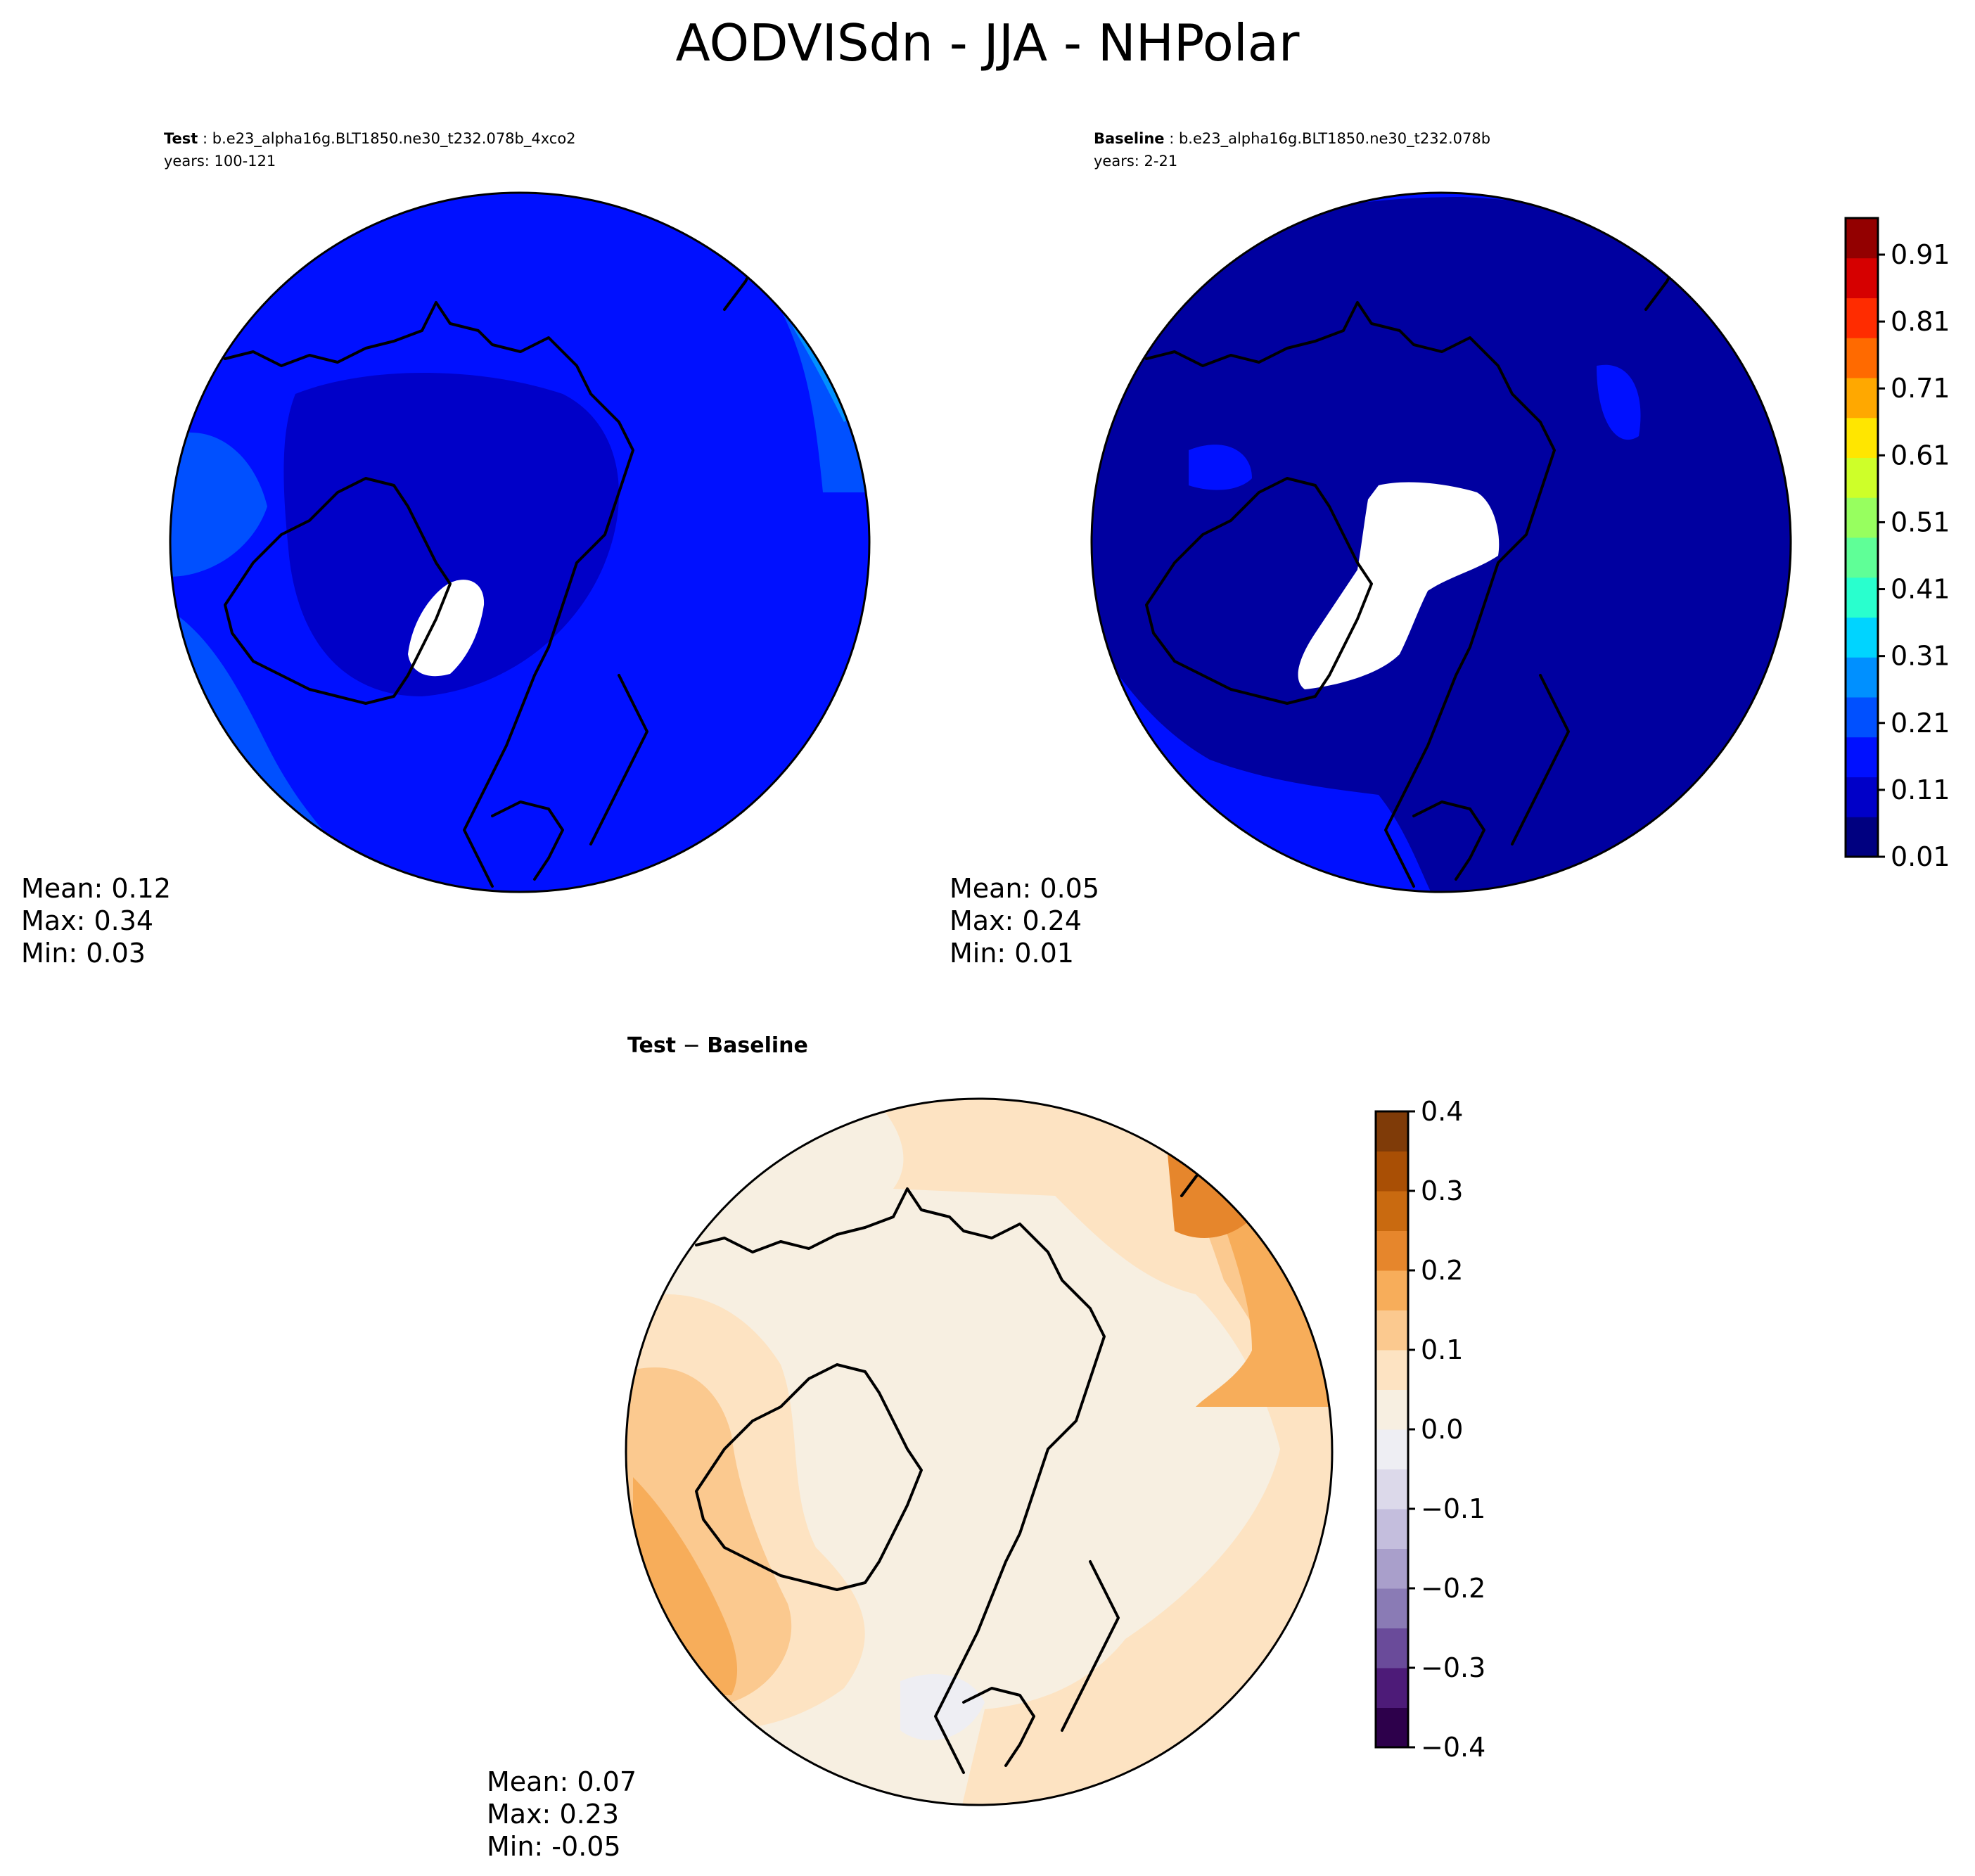 The height and width of the screenshot is (1876, 1975). Describe the element at coordinates (1453, 1589) in the screenshot. I see `difference-colorbar-tick-label: −0.2` at that location.